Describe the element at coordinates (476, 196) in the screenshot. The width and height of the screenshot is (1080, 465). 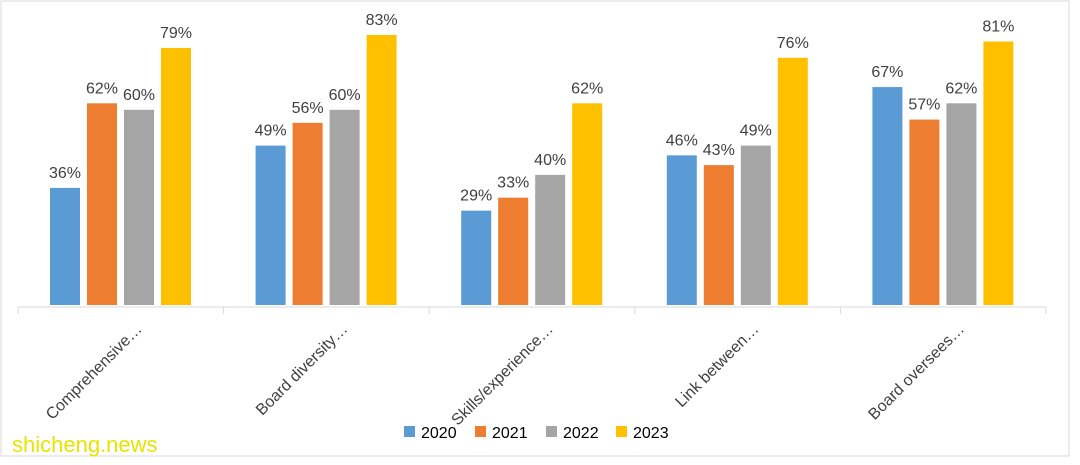
I see `data-label-2020-3: 29%` at that location.